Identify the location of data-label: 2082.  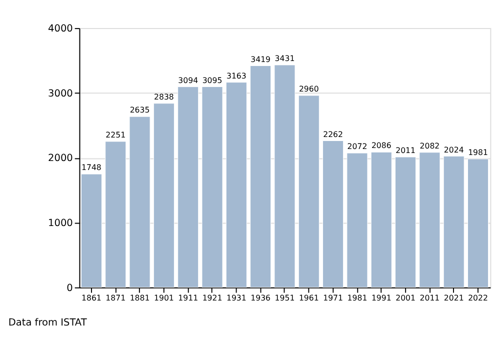
(430, 145).